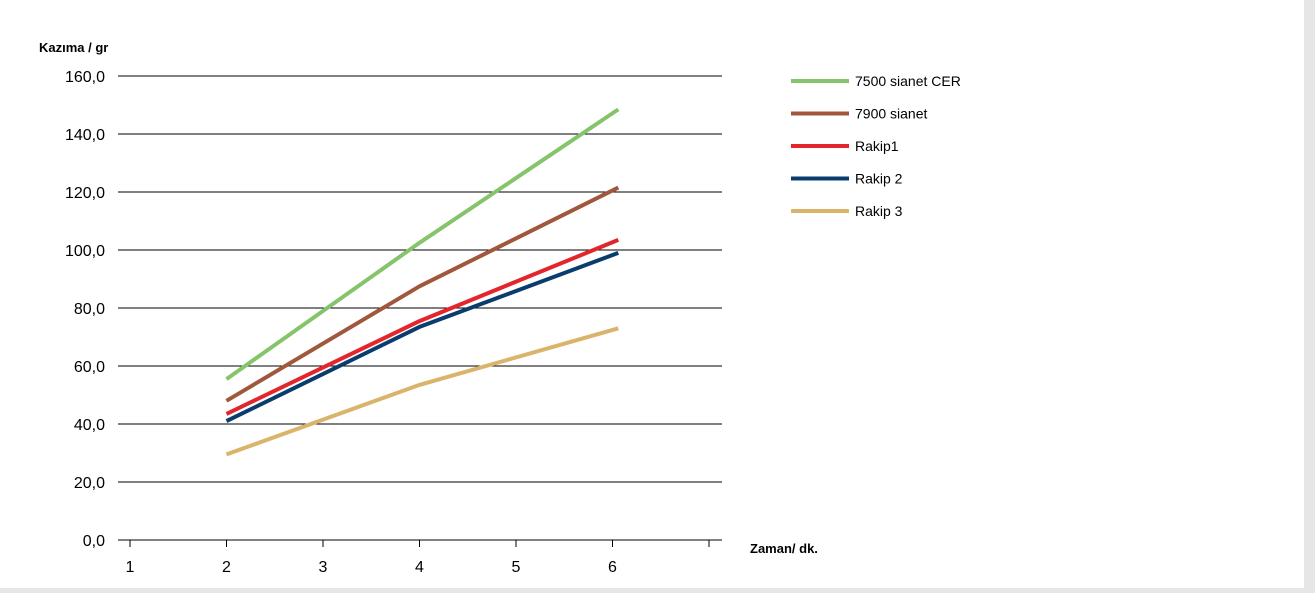 This screenshot has height=593, width=1315. What do you see at coordinates (73, 47) in the screenshot?
I see `y-axis-label: Kazıma / gr` at bounding box center [73, 47].